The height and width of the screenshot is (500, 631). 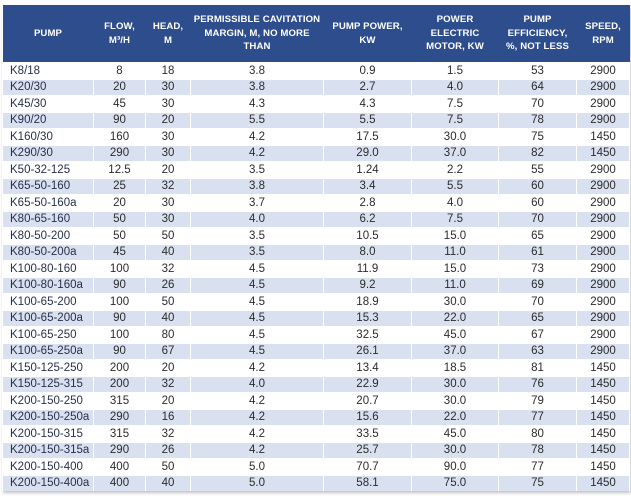 I want to click on table-cell: 290, so click(x=119, y=417).